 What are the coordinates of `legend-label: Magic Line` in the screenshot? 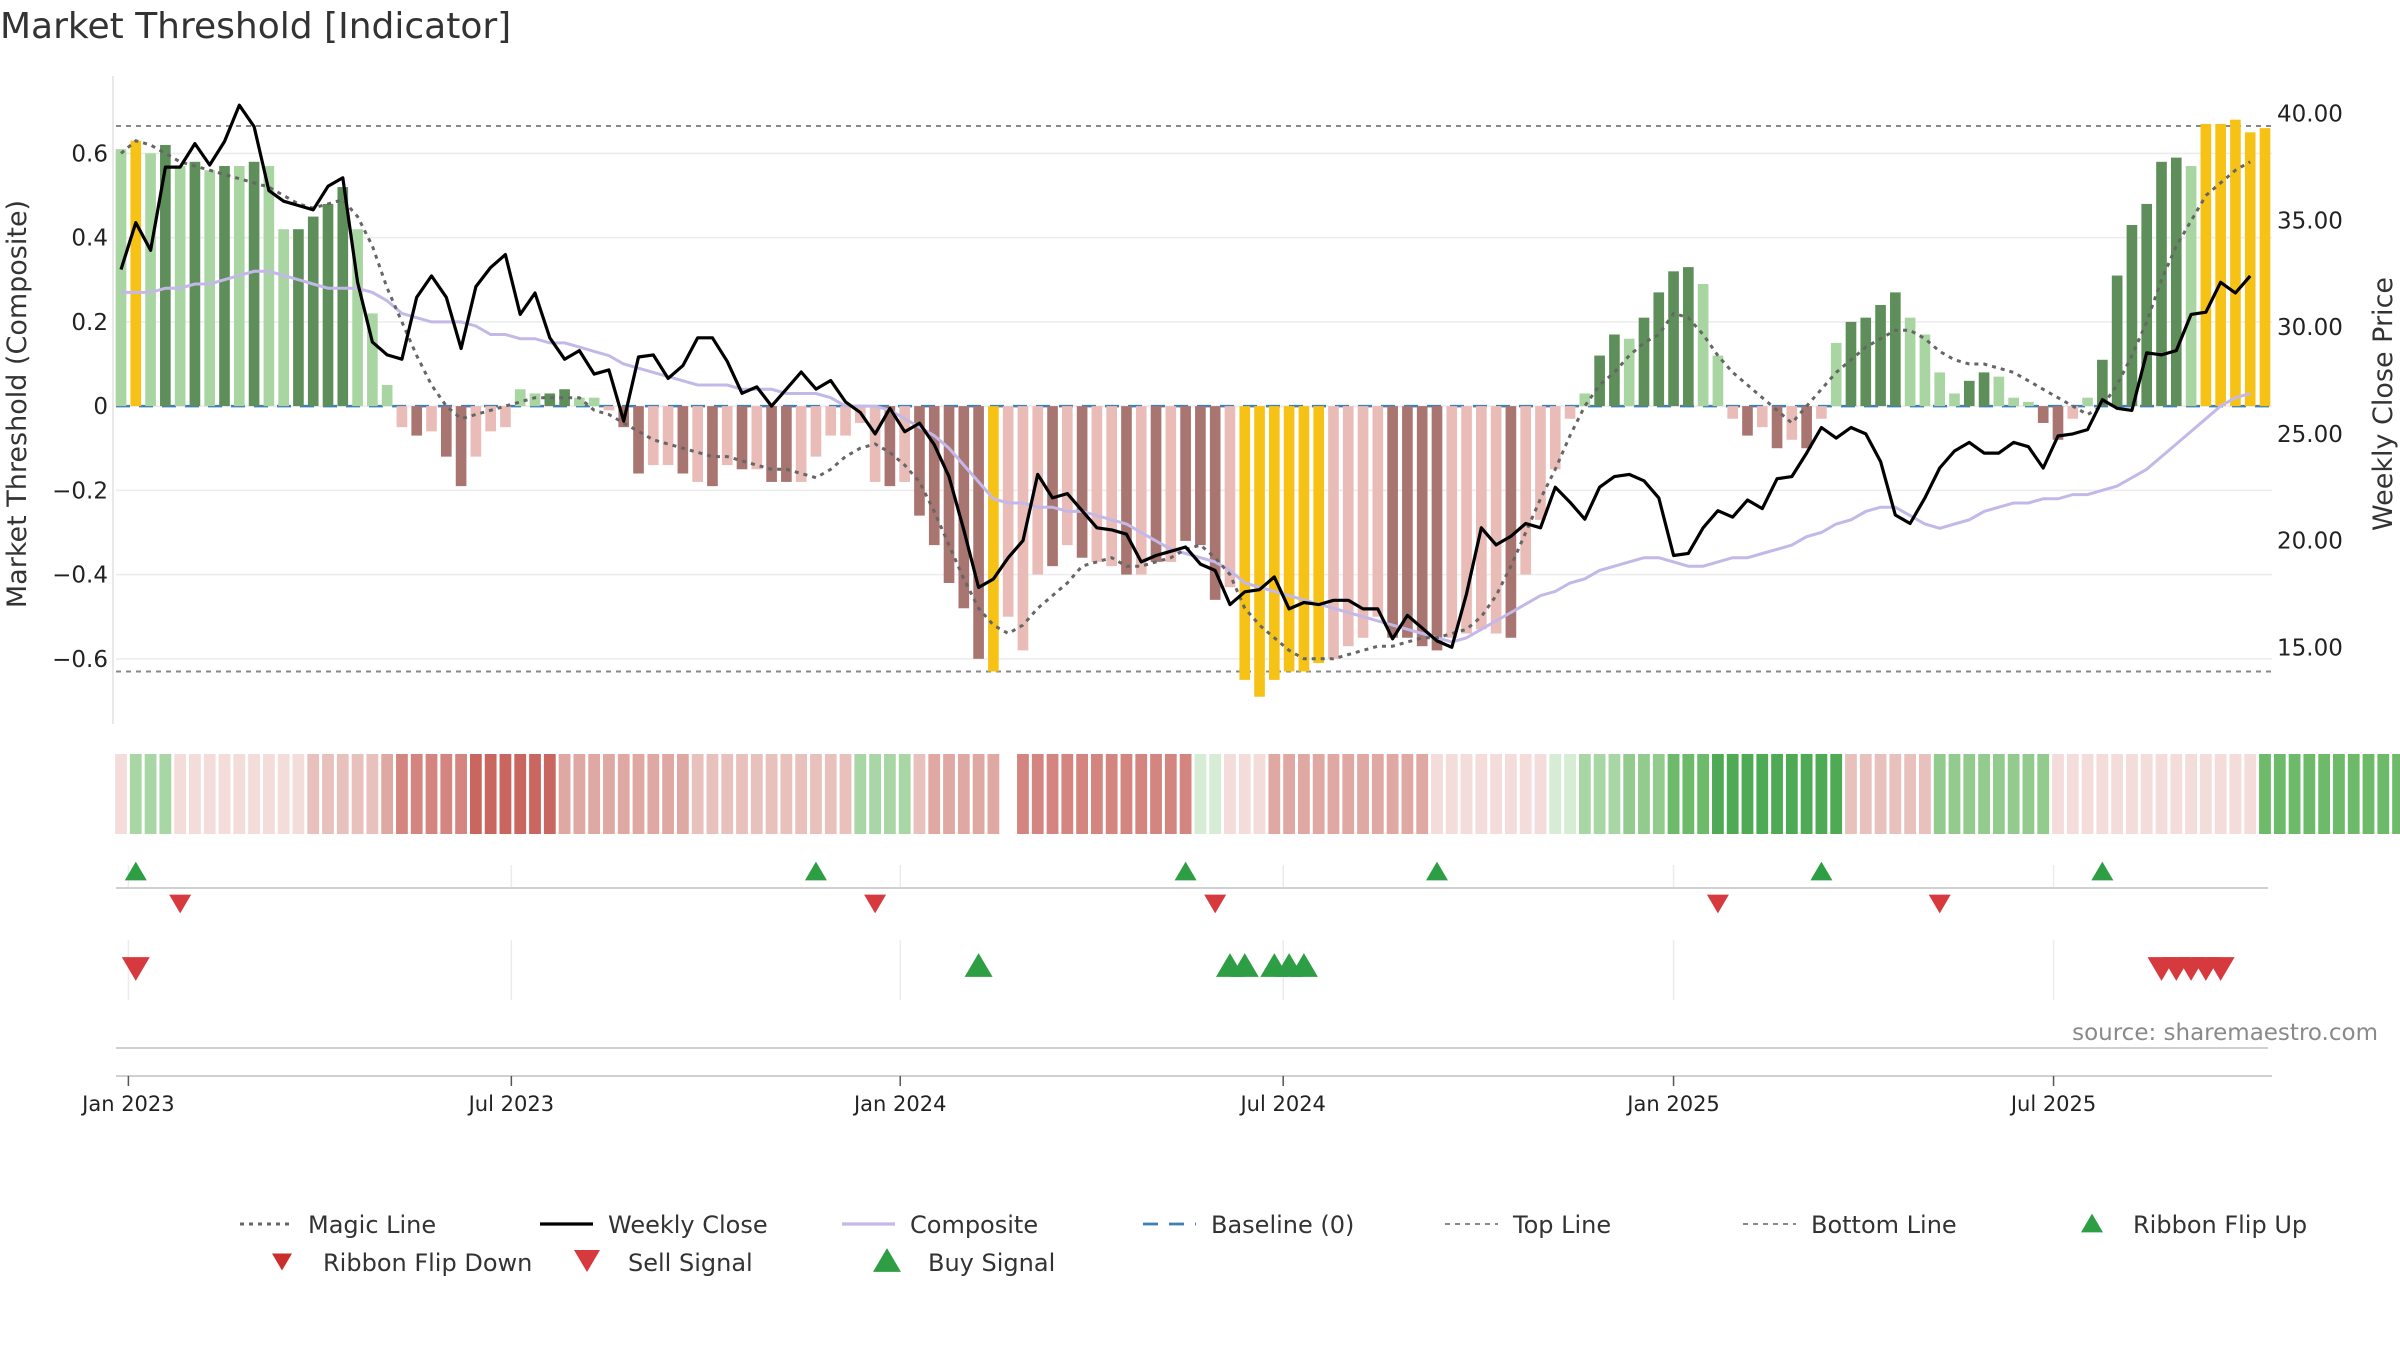 It's located at (372, 1225).